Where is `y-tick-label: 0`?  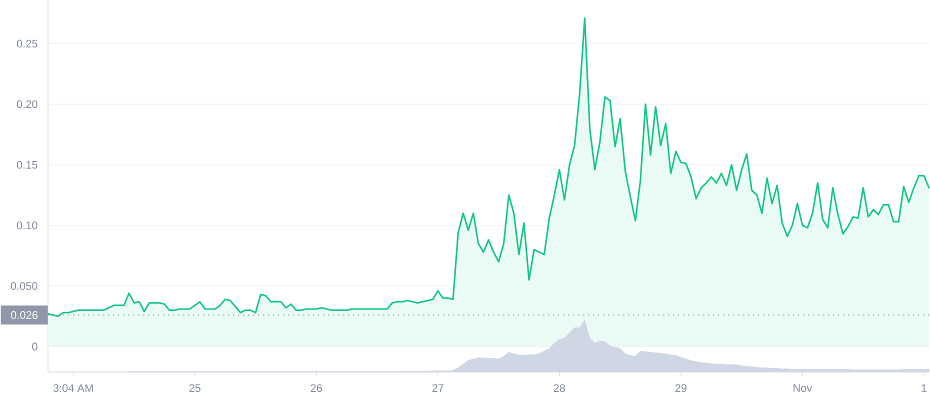
y-tick-label: 0 is located at coordinates (35, 346).